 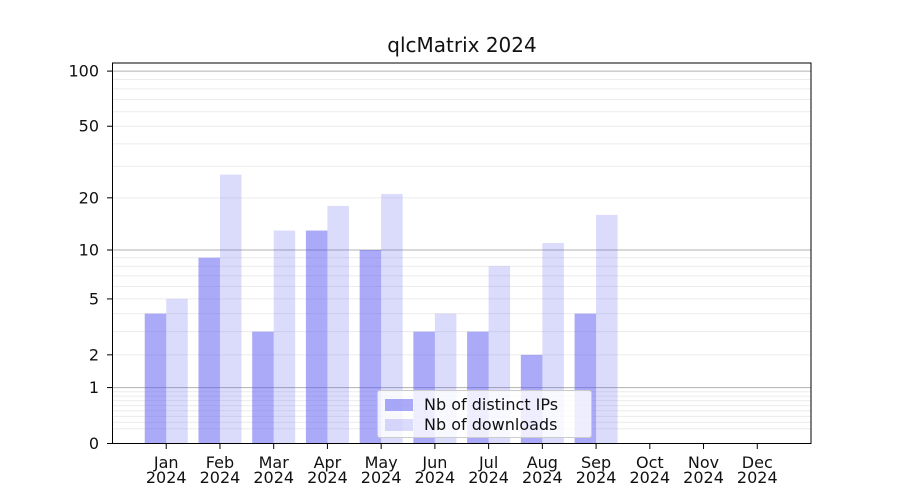 What do you see at coordinates (650, 462) in the screenshot?
I see `x-tick-label-month: Oct` at bounding box center [650, 462].